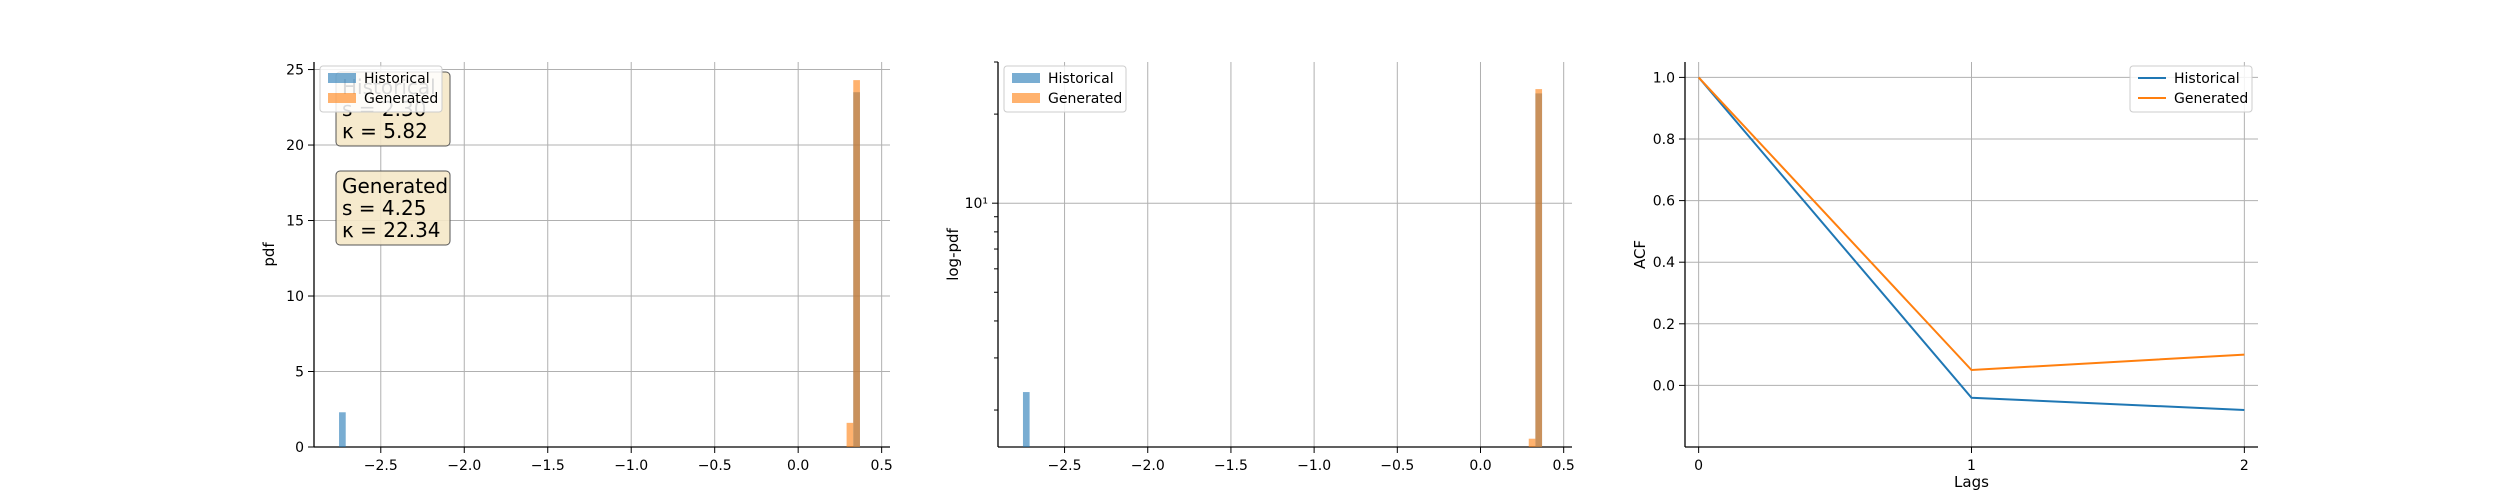  What do you see at coordinates (1664, 78) in the screenshot?
I see `y-tick-label: 1.0` at bounding box center [1664, 78].